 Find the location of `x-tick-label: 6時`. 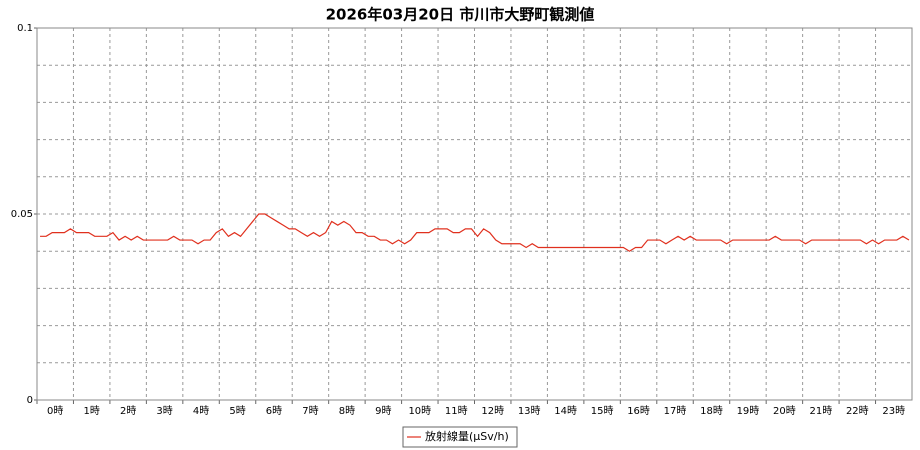

x-tick-label: 6時 is located at coordinates (274, 411).